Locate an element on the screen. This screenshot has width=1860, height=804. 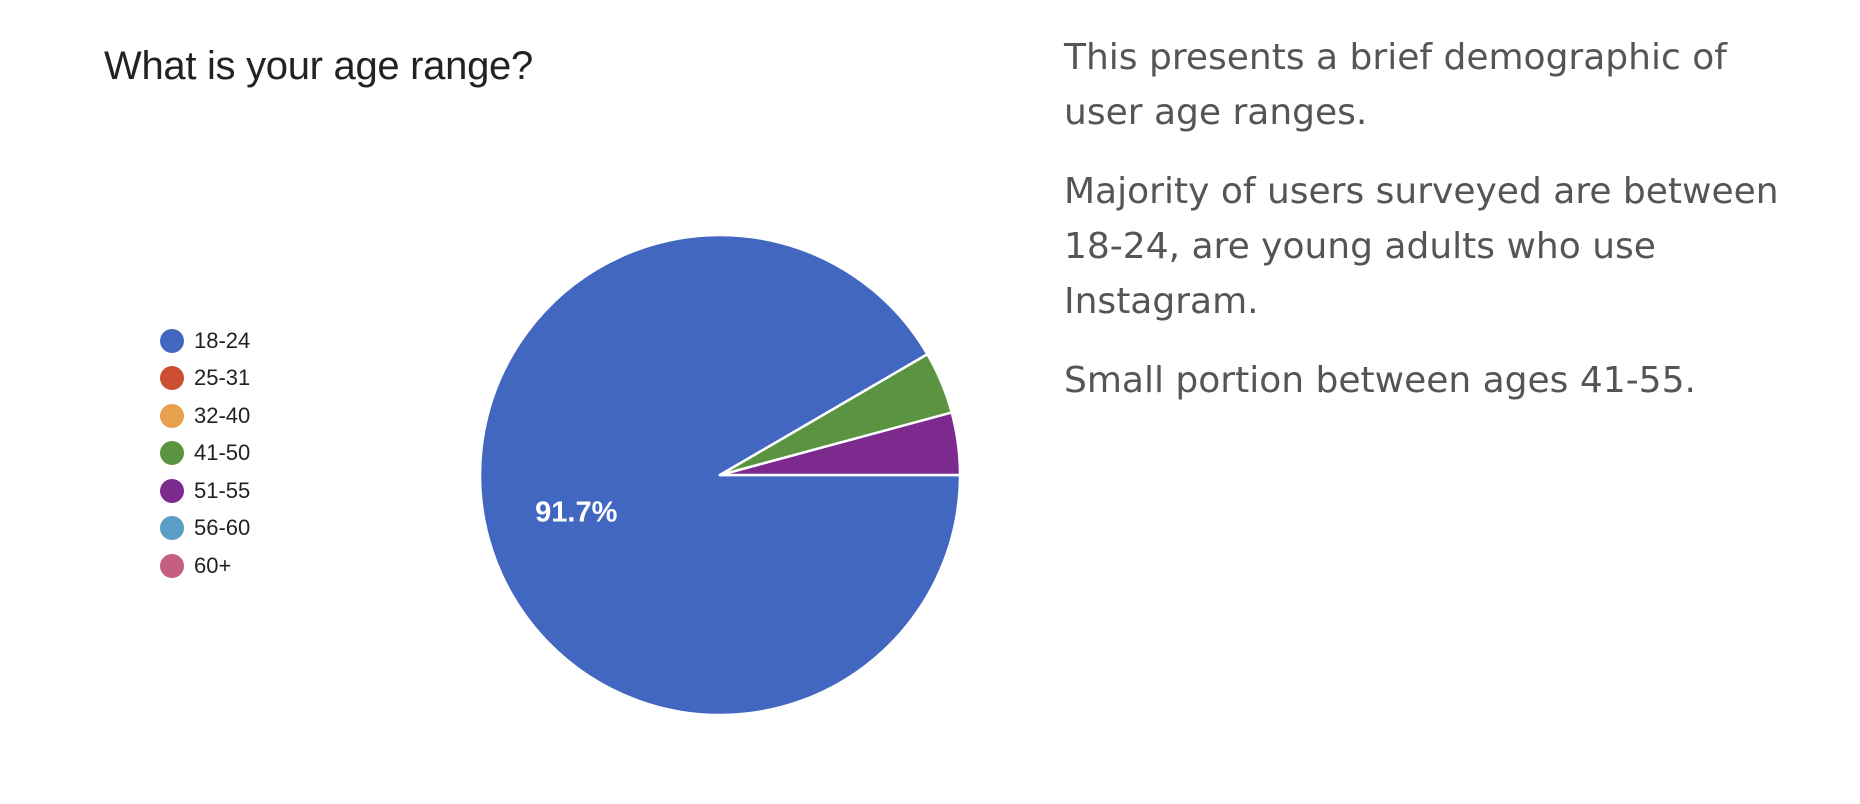
legend-label: 25-31 is located at coordinates (222, 378).